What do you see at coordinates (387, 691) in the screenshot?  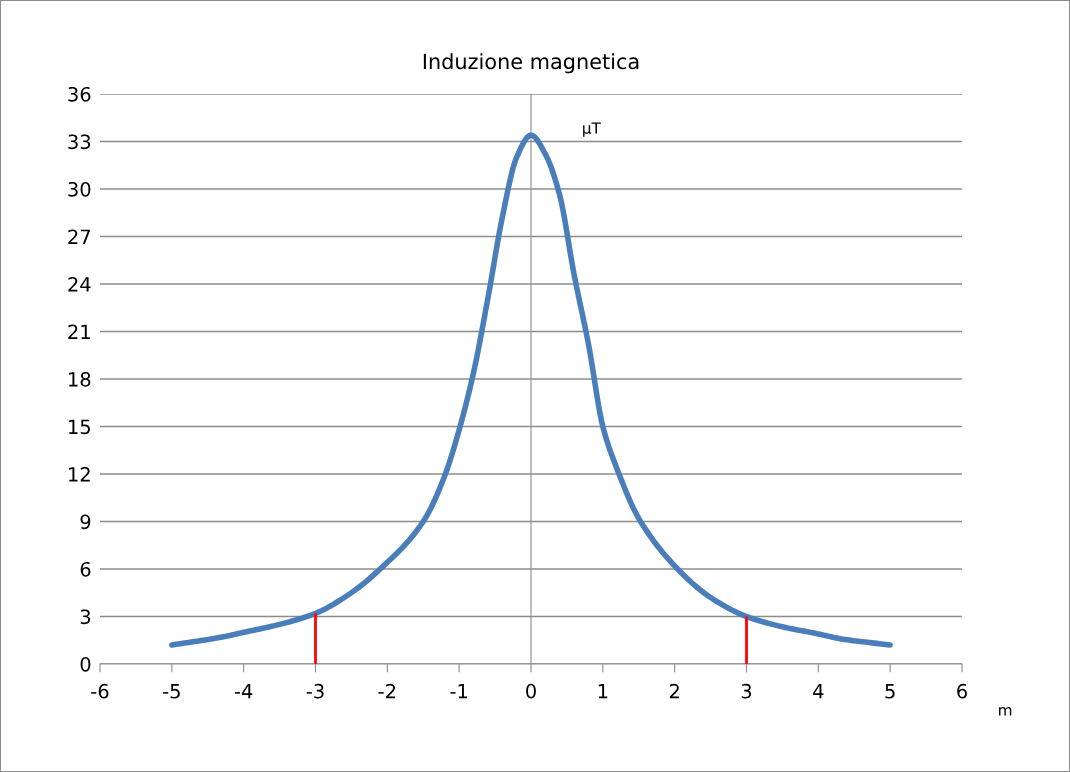 I see `x-tick-label: -2` at bounding box center [387, 691].